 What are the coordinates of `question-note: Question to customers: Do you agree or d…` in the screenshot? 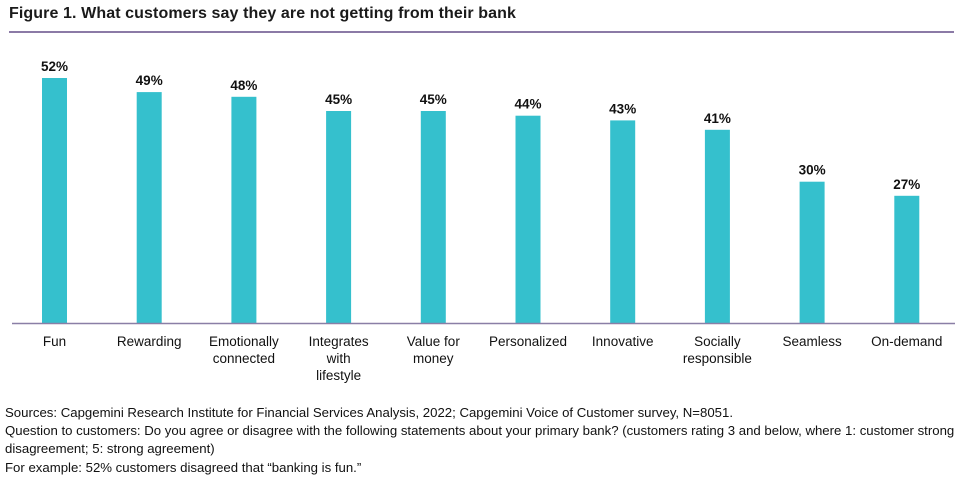 It's located at (480, 440).